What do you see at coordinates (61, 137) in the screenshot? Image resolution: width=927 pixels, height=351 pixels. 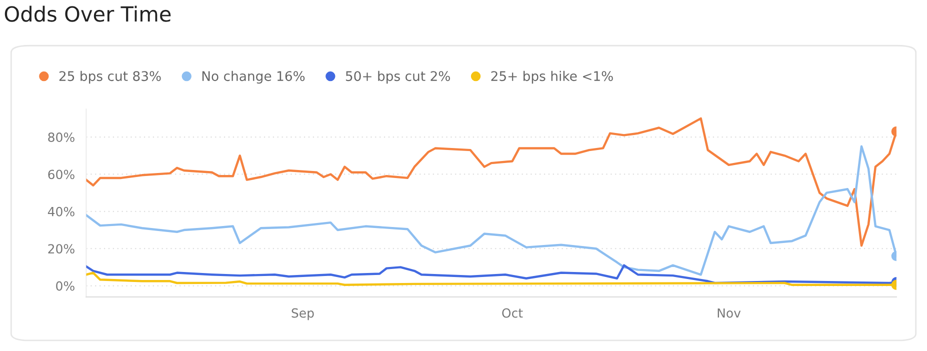 I see `y-tick-label: 80%` at bounding box center [61, 137].